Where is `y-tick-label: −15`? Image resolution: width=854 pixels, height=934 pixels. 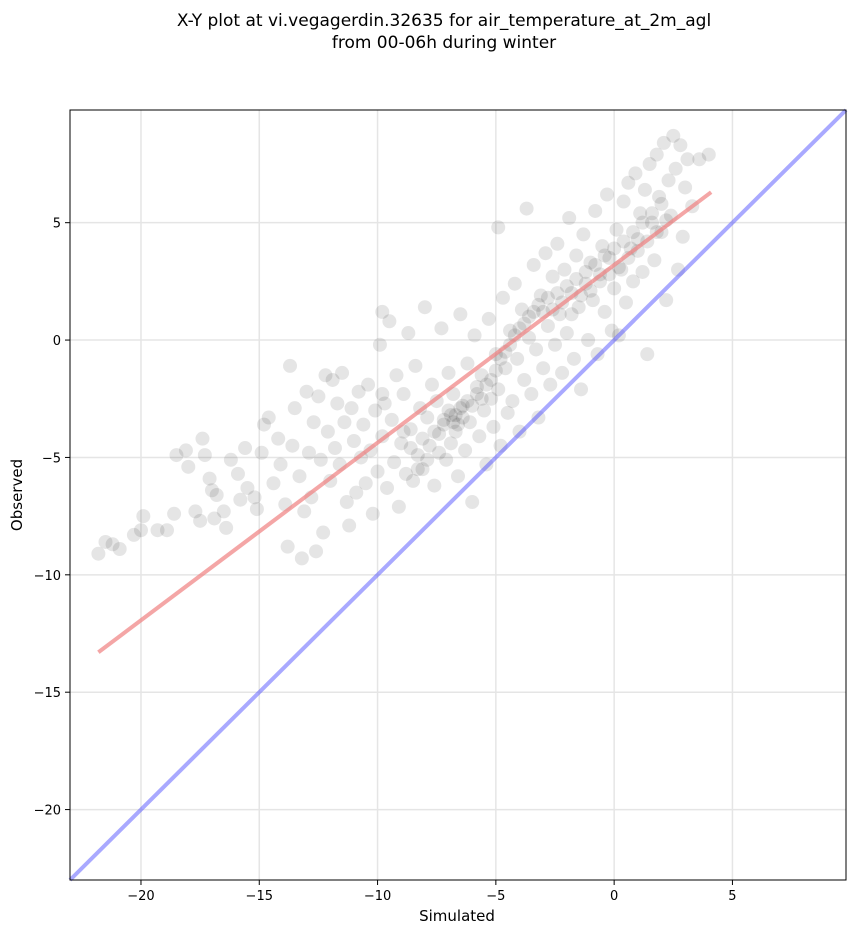 y-tick-label: −15 is located at coordinates (47, 693).